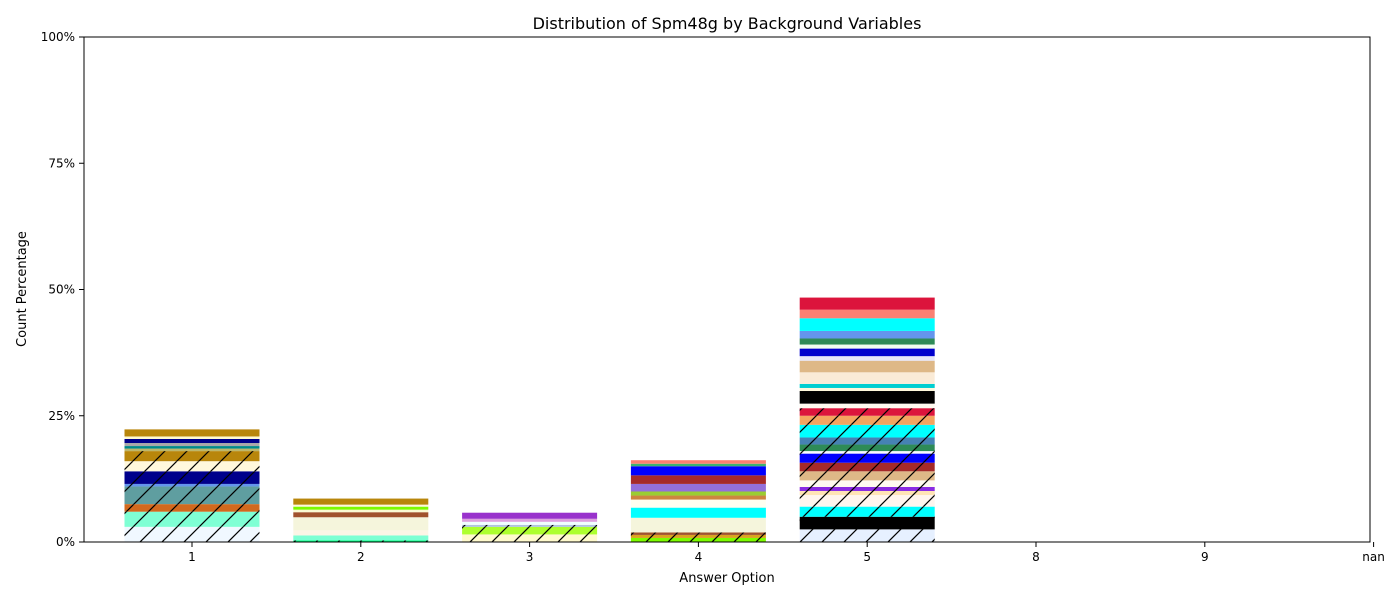 The image size is (1400, 600). I want to click on x-tick-label: 4, so click(699, 557).